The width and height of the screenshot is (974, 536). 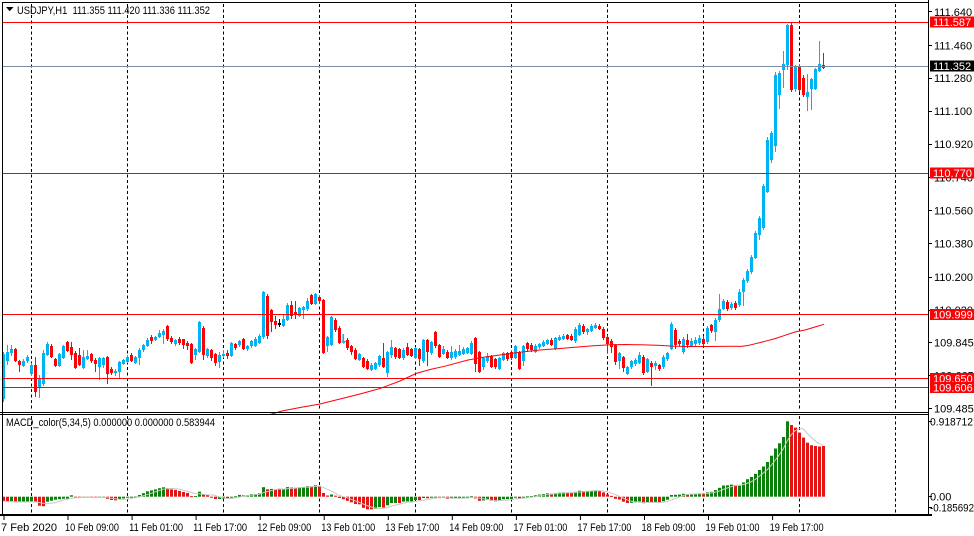 I want to click on svg-text: 109.999, so click(x=953, y=316).